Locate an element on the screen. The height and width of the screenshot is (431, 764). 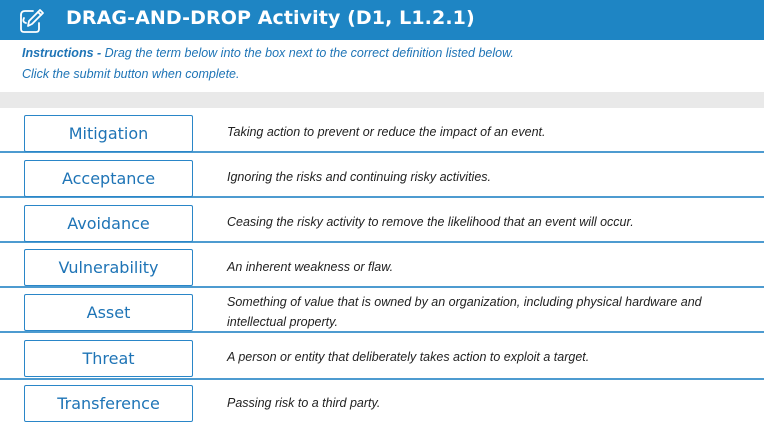
instructions-line-2: Click the submit button when complete. is located at coordinates (131, 74).